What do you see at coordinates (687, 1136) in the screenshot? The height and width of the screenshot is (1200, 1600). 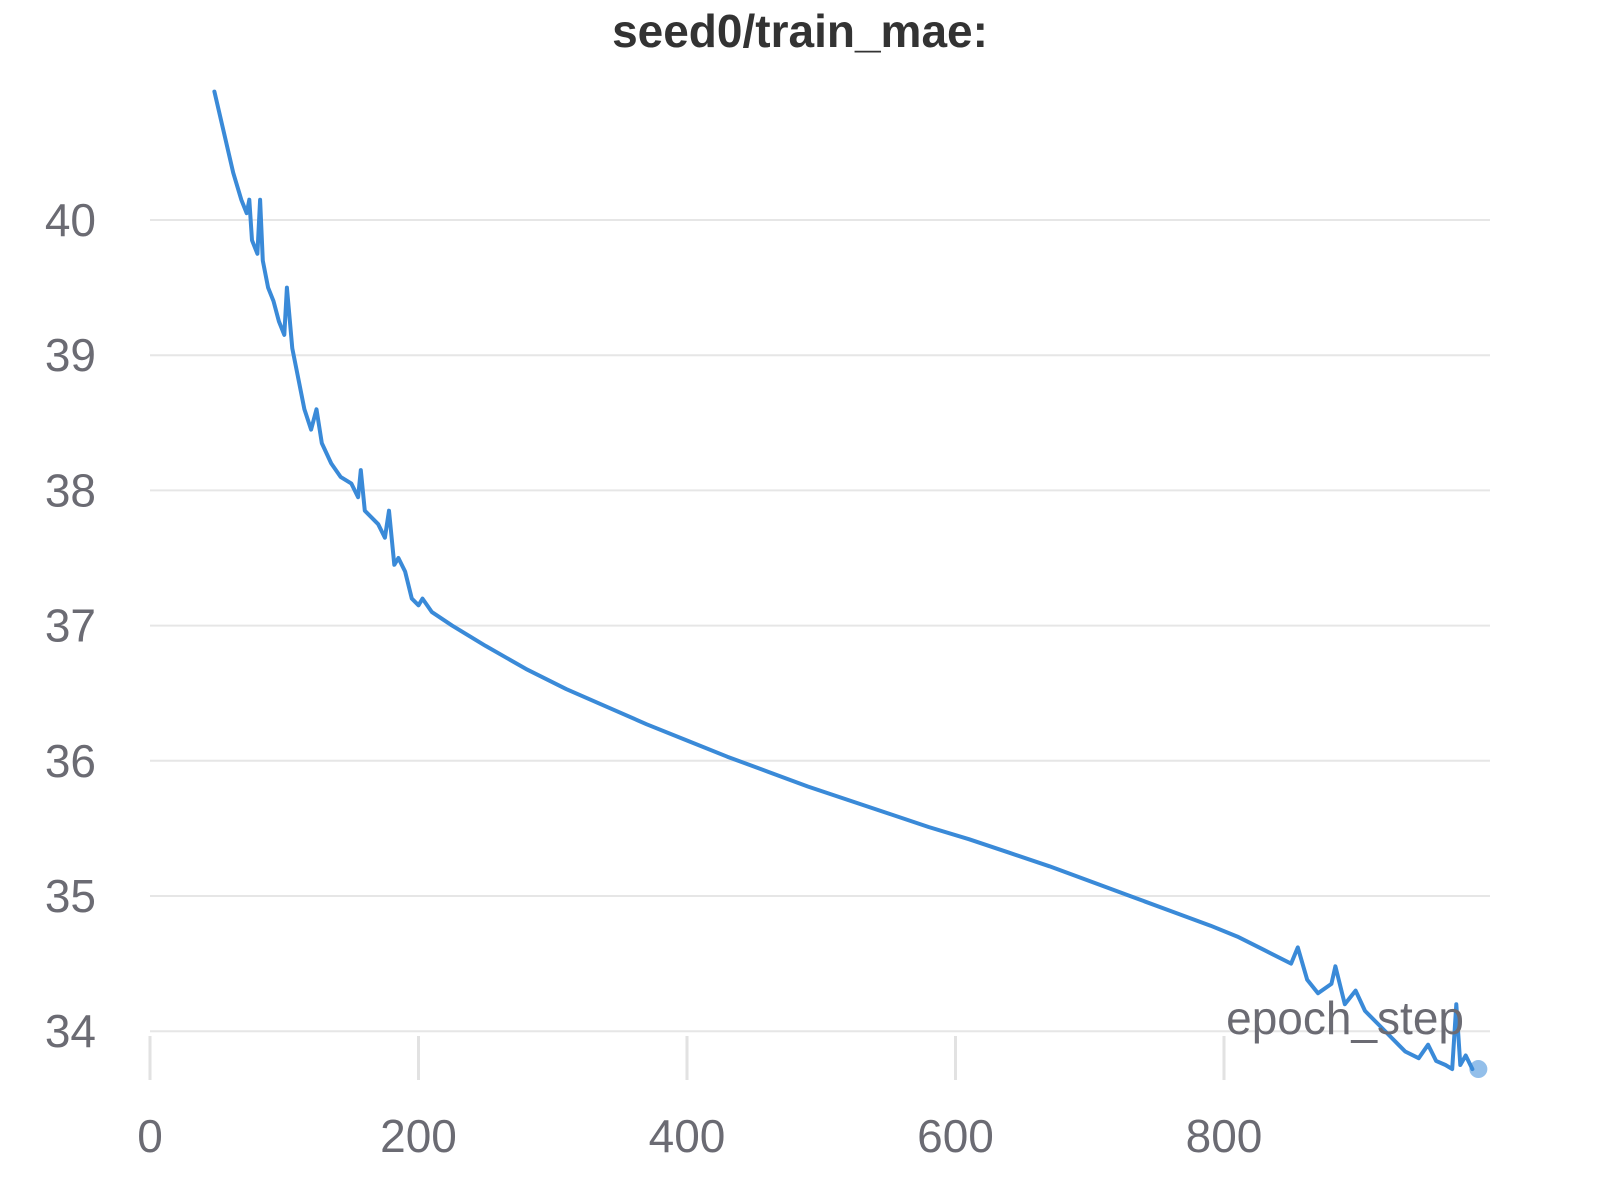 I see `x-tick-label-400: 400` at bounding box center [687, 1136].